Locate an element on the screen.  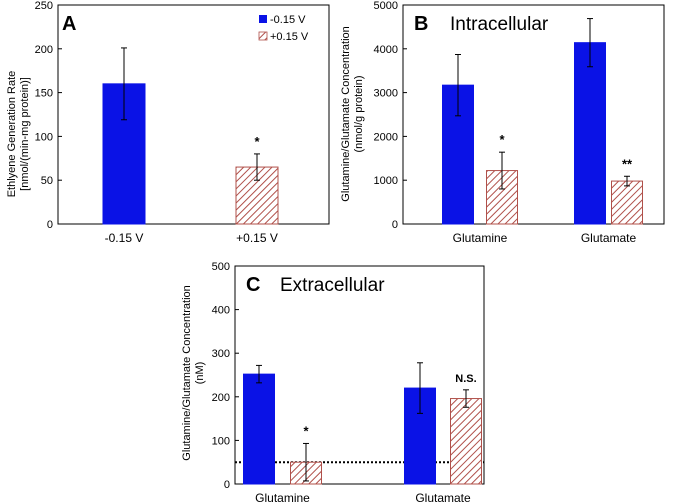
panel-a-ylabel-line2: [nmol/(min-mg protein)] is located at coordinates (25, 134).